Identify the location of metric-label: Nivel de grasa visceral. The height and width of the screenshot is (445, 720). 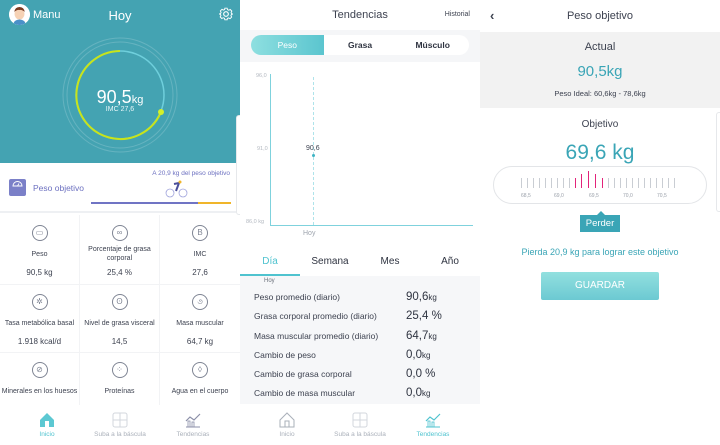
(119, 323).